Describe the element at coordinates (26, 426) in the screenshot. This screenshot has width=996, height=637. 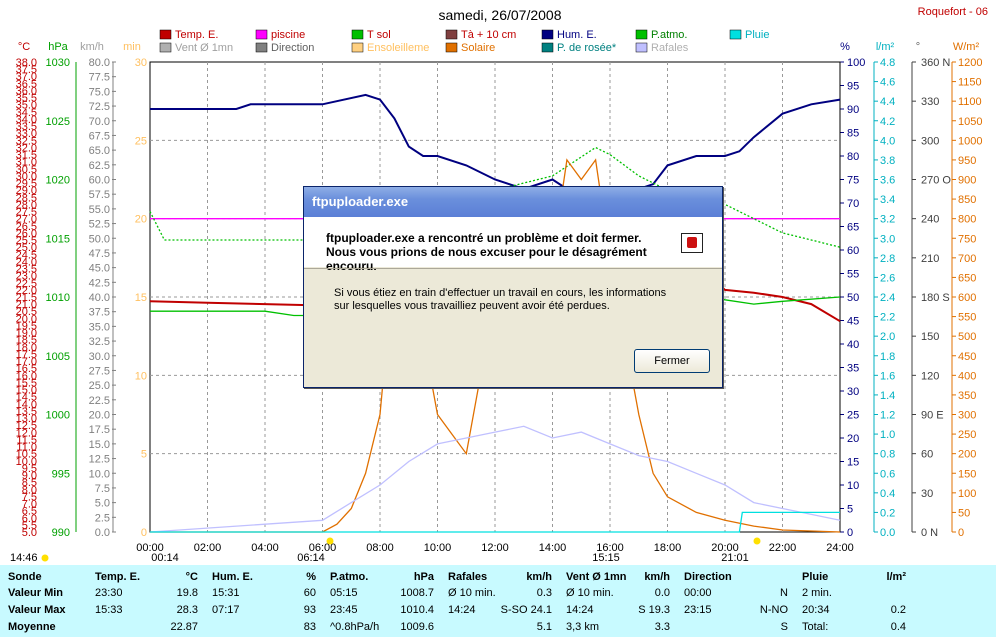
I see `temp-tick-label: 12.5` at that location.